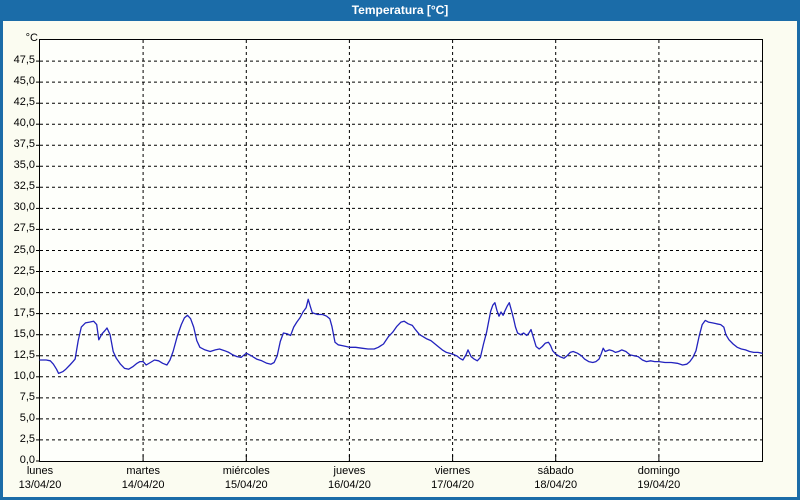 This screenshot has height=500, width=800. Describe the element at coordinates (246, 478) in the screenshot. I see `x-day-label: miércoles 15/04/20` at that location.